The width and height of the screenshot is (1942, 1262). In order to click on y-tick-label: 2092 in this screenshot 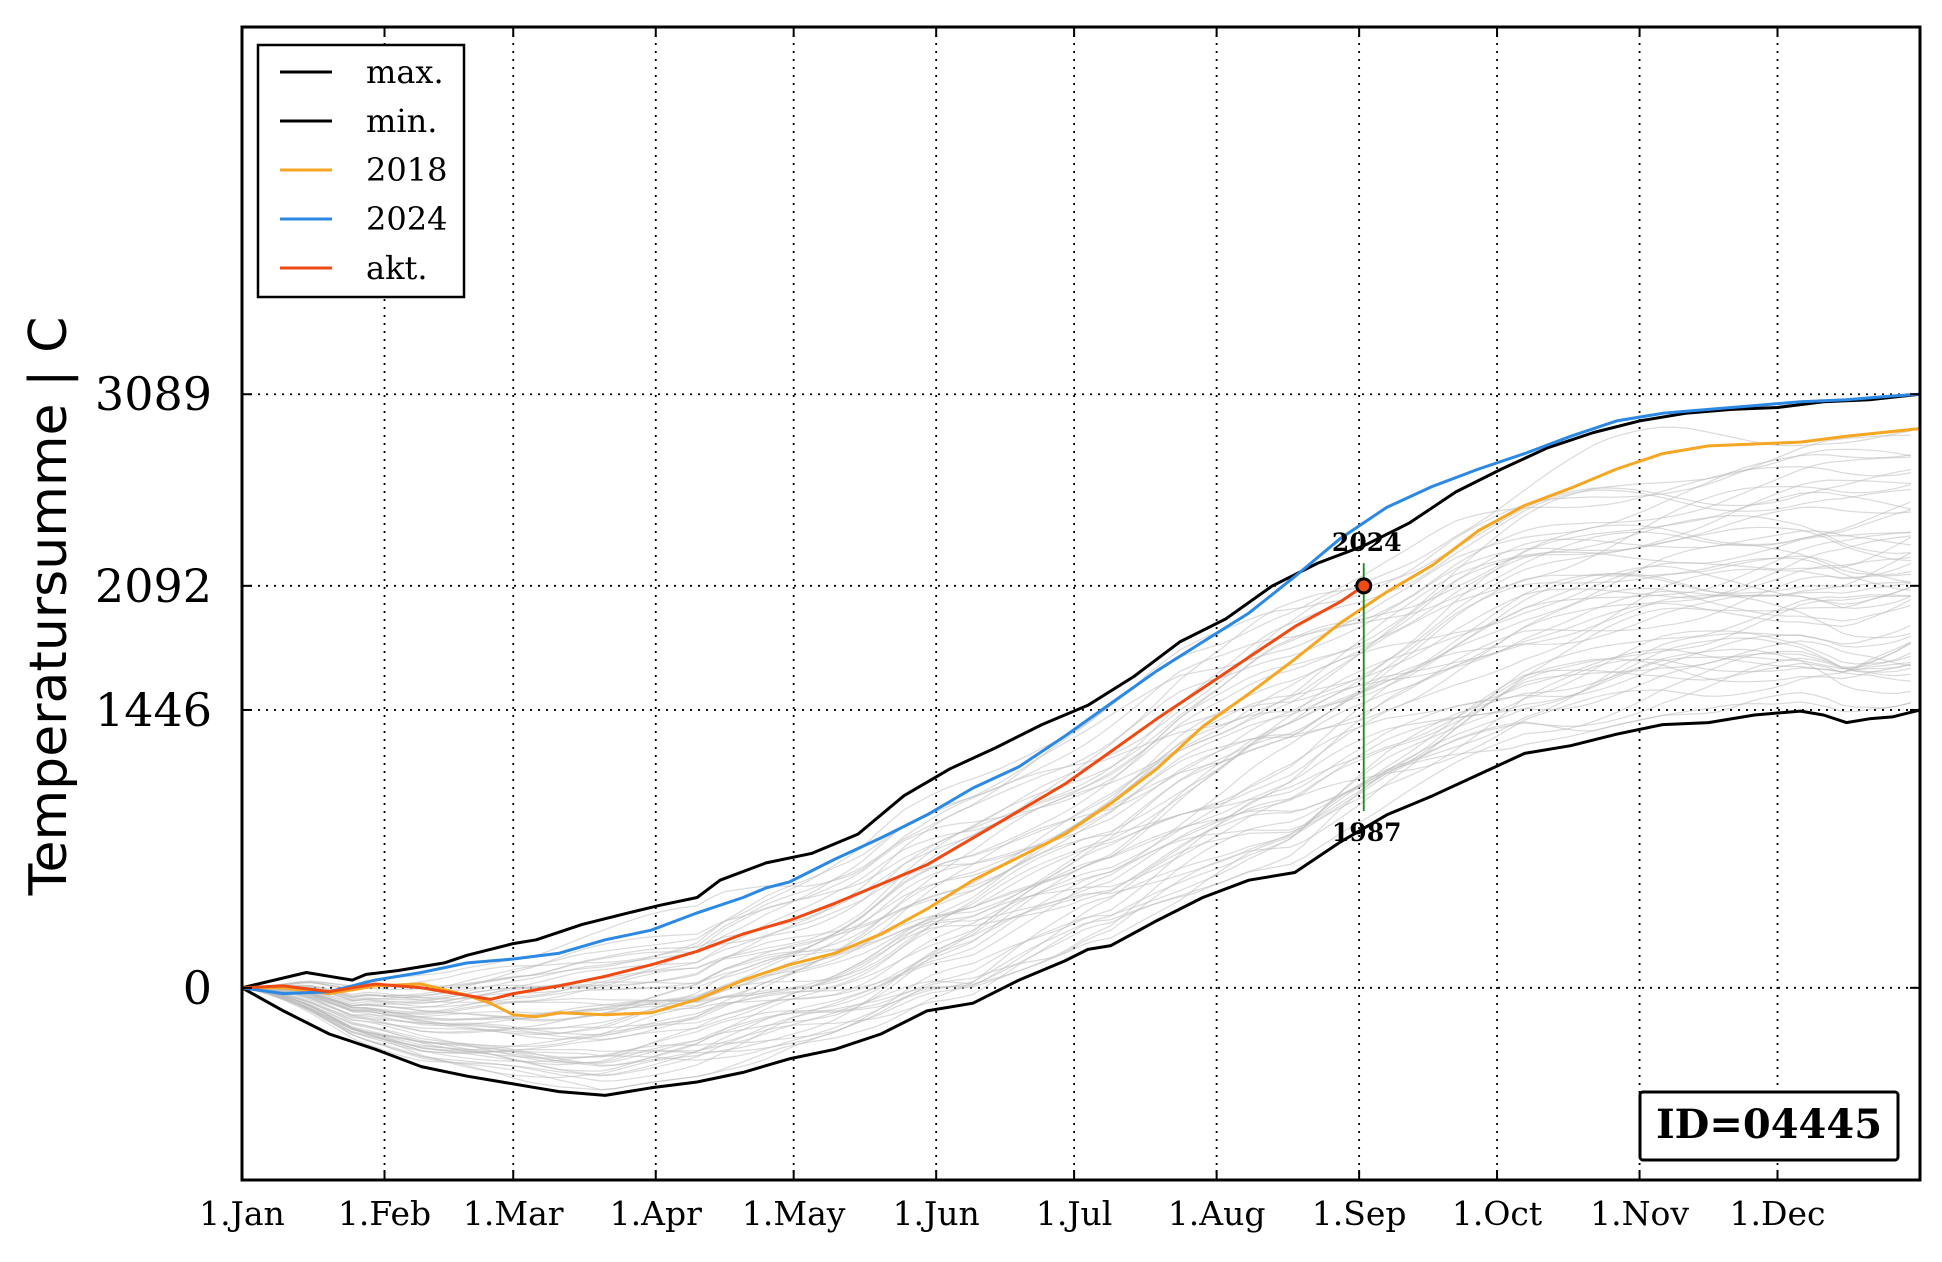, I will do `click(153, 586)`.